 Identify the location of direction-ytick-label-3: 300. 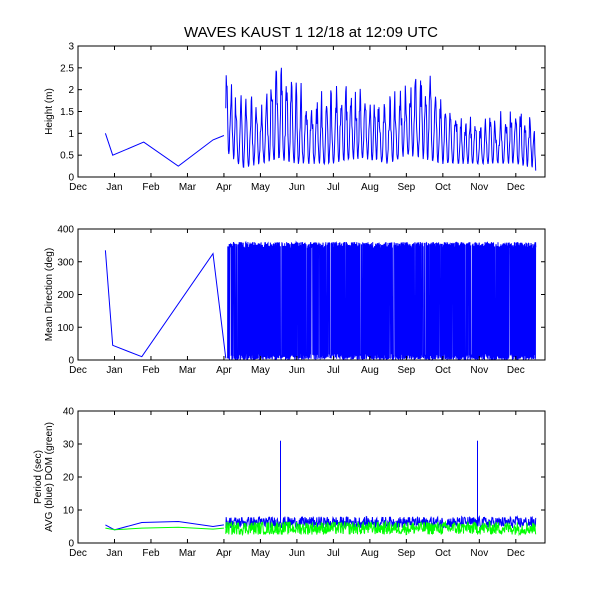
(65, 262).